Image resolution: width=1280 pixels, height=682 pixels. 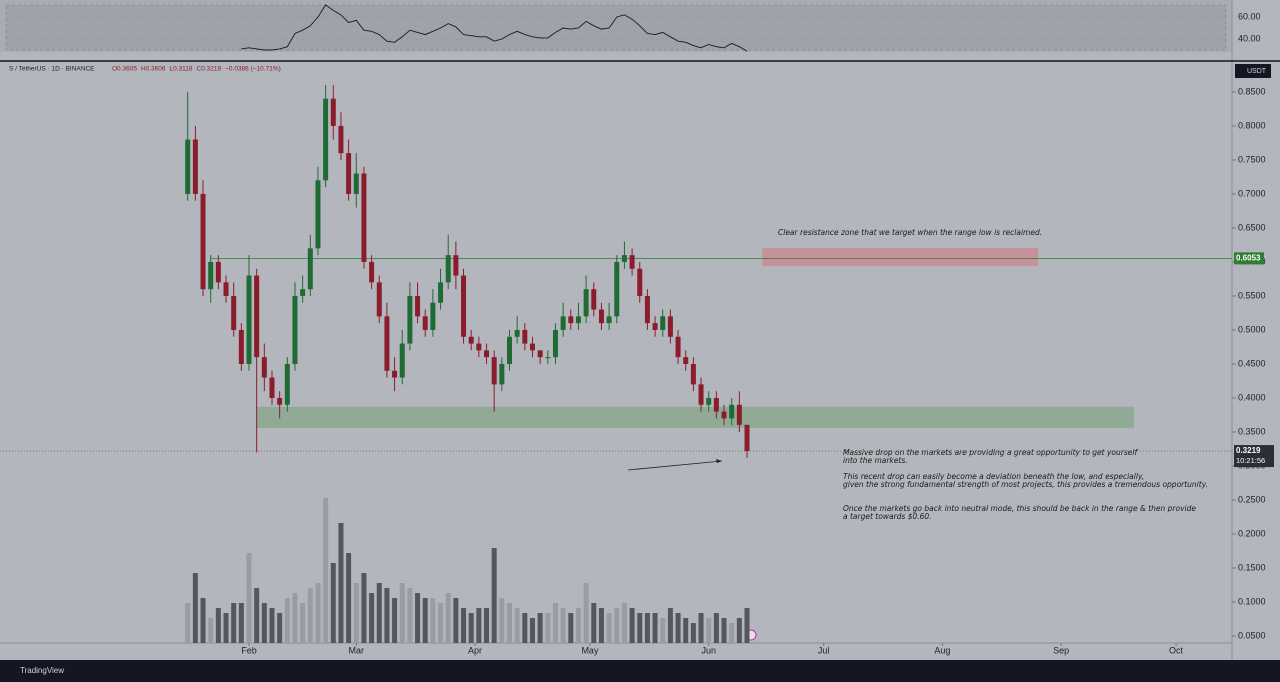 What do you see at coordinates (616, 27) in the screenshot?
I see `rsi-band` at bounding box center [616, 27].